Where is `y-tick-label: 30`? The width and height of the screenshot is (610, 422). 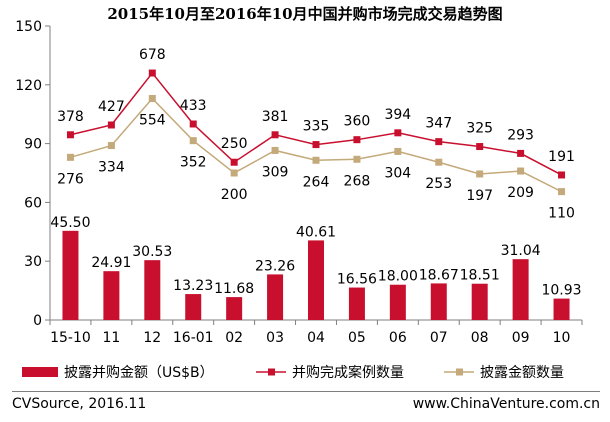
y-tick-label: 30 is located at coordinates (33, 262).